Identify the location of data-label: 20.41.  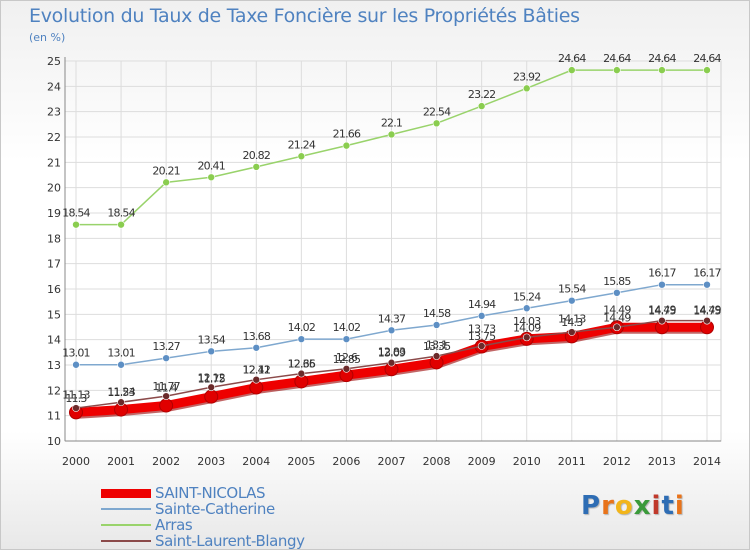
(211, 165).